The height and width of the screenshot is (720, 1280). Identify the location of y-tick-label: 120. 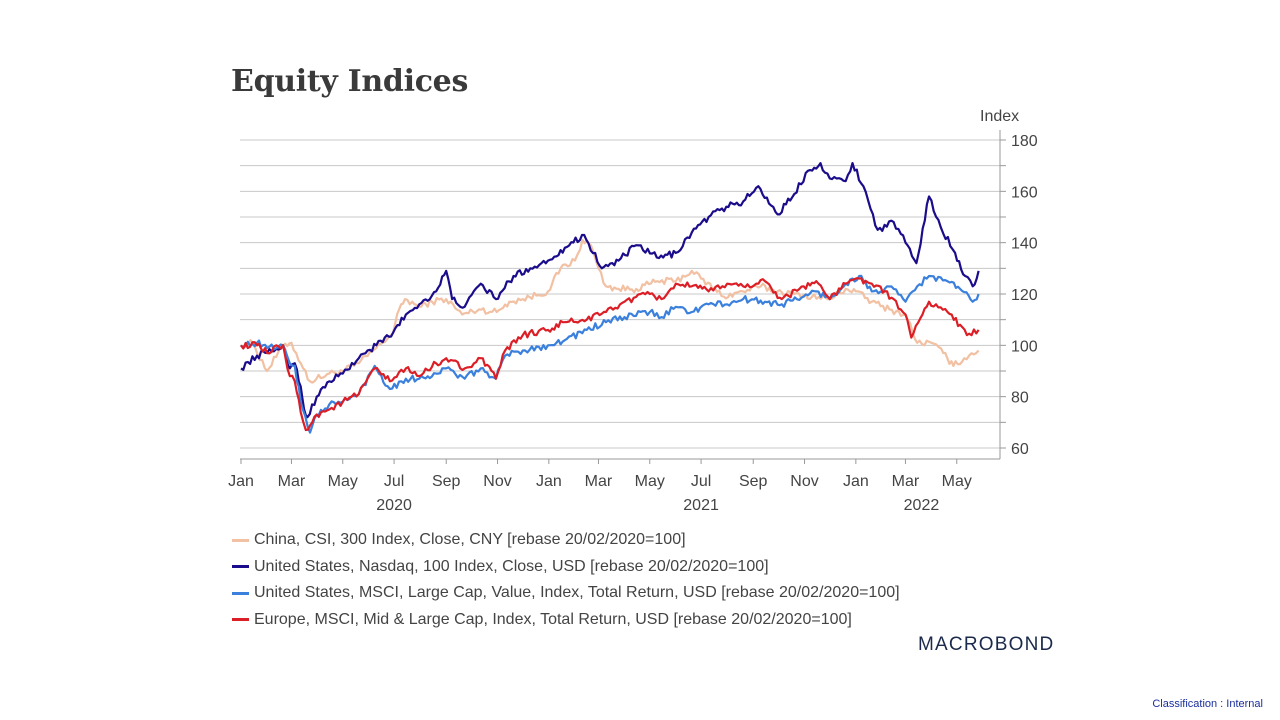
(1024, 295).